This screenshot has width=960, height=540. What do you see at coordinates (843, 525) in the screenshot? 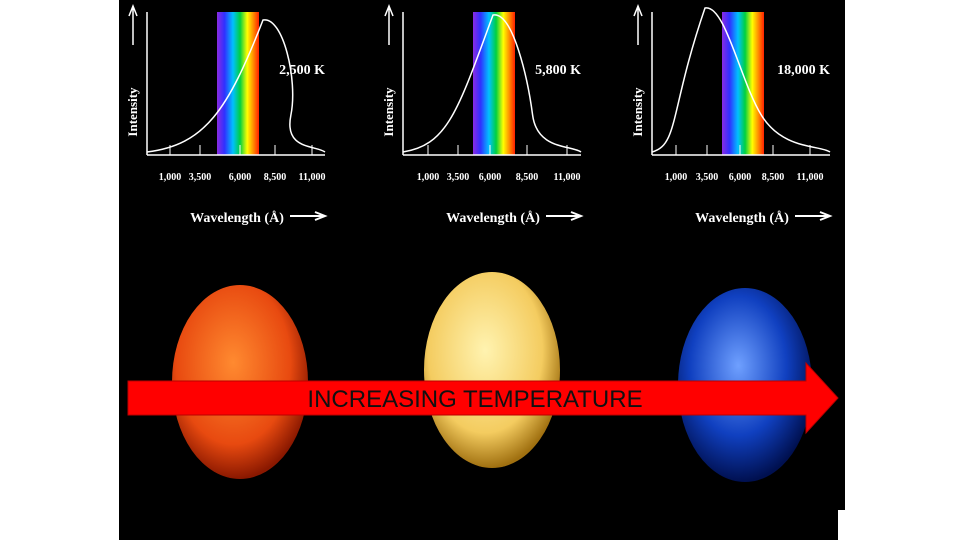
I see `notch` at bounding box center [843, 525].